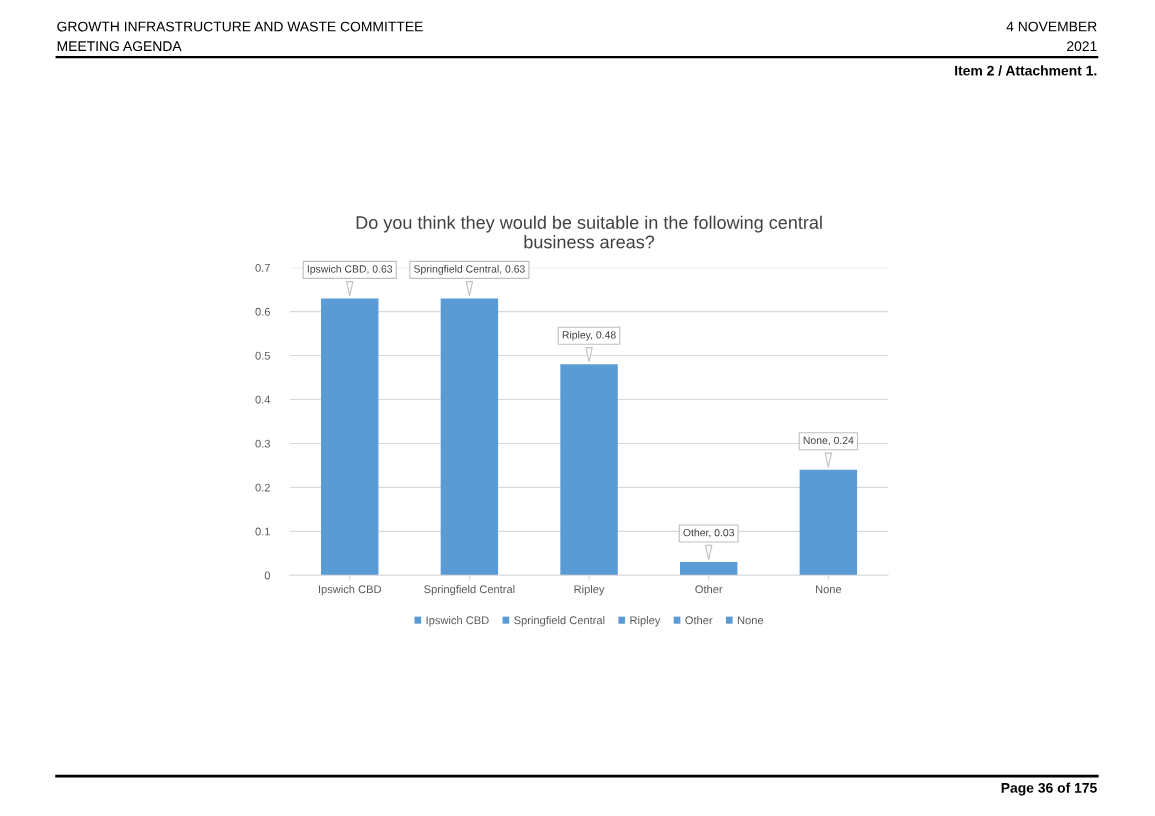 Image resolution: width=1155 pixels, height=816 pixels. I want to click on legend-label: Other, so click(699, 620).